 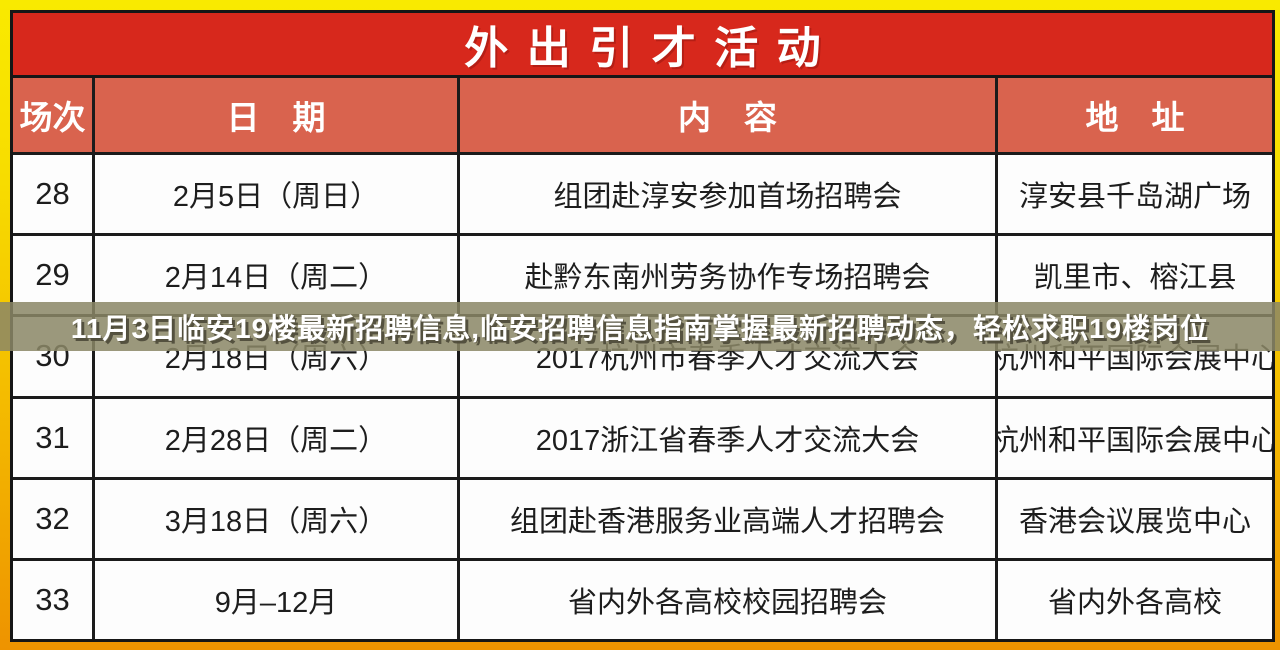 What do you see at coordinates (1134, 197) in the screenshot?
I see `cell-address: 淳安县千岛湖广场` at bounding box center [1134, 197].